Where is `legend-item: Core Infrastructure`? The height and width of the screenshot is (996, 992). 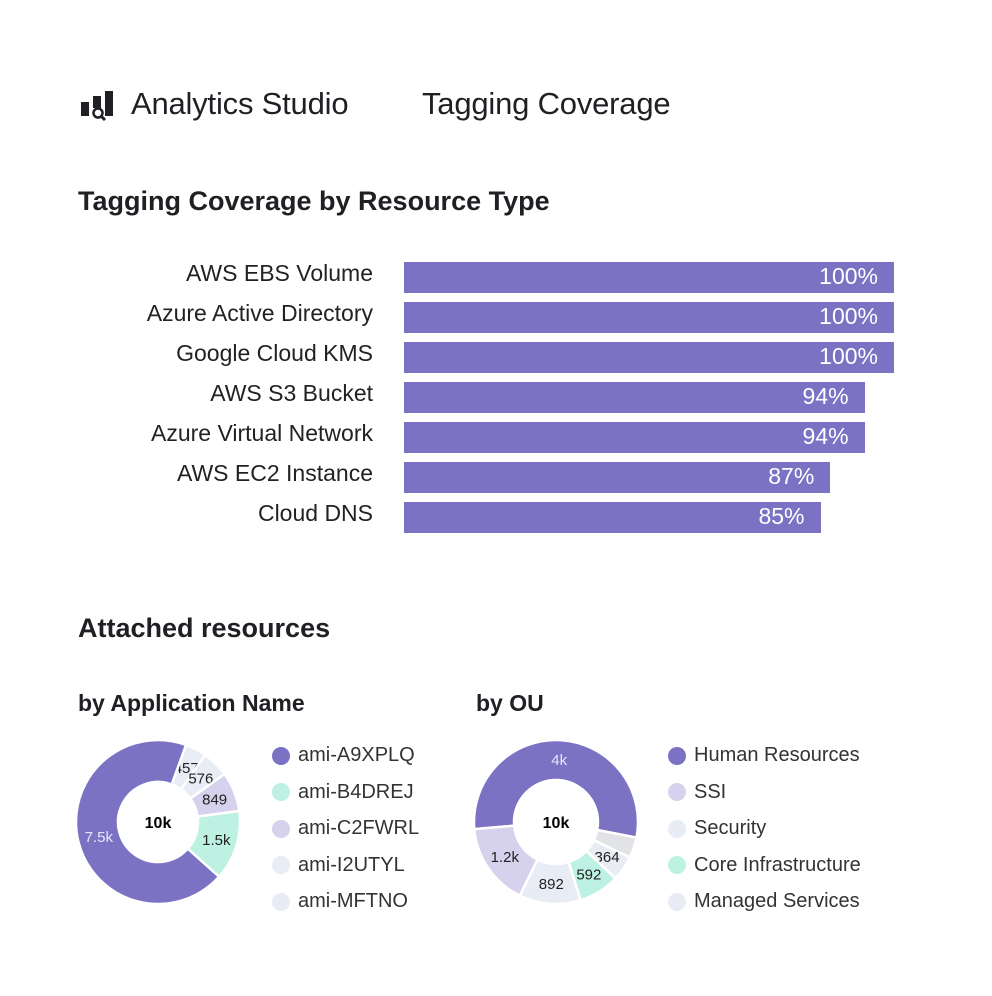
legend-item: Core Infrastructure is located at coordinates (764, 865).